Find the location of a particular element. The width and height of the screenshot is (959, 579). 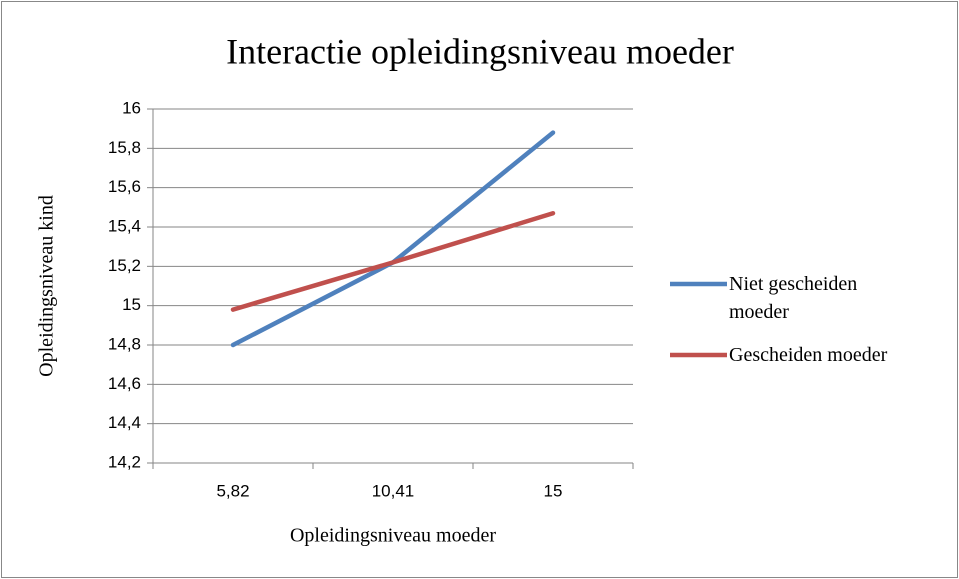

y-tick-label: 14,6 is located at coordinates (124, 383).